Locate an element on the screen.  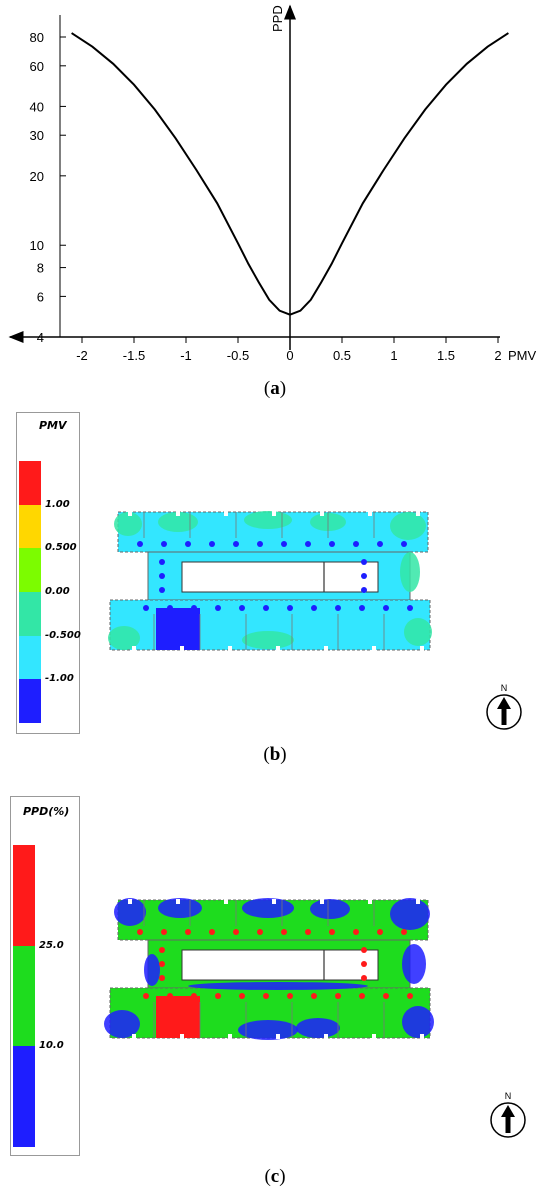
north-arrow: N is located at coordinates (504, 709).